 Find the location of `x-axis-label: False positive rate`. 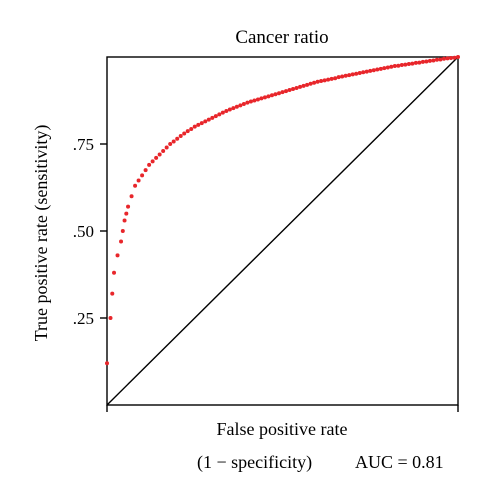

x-axis-label: False positive rate is located at coordinates (282, 429).